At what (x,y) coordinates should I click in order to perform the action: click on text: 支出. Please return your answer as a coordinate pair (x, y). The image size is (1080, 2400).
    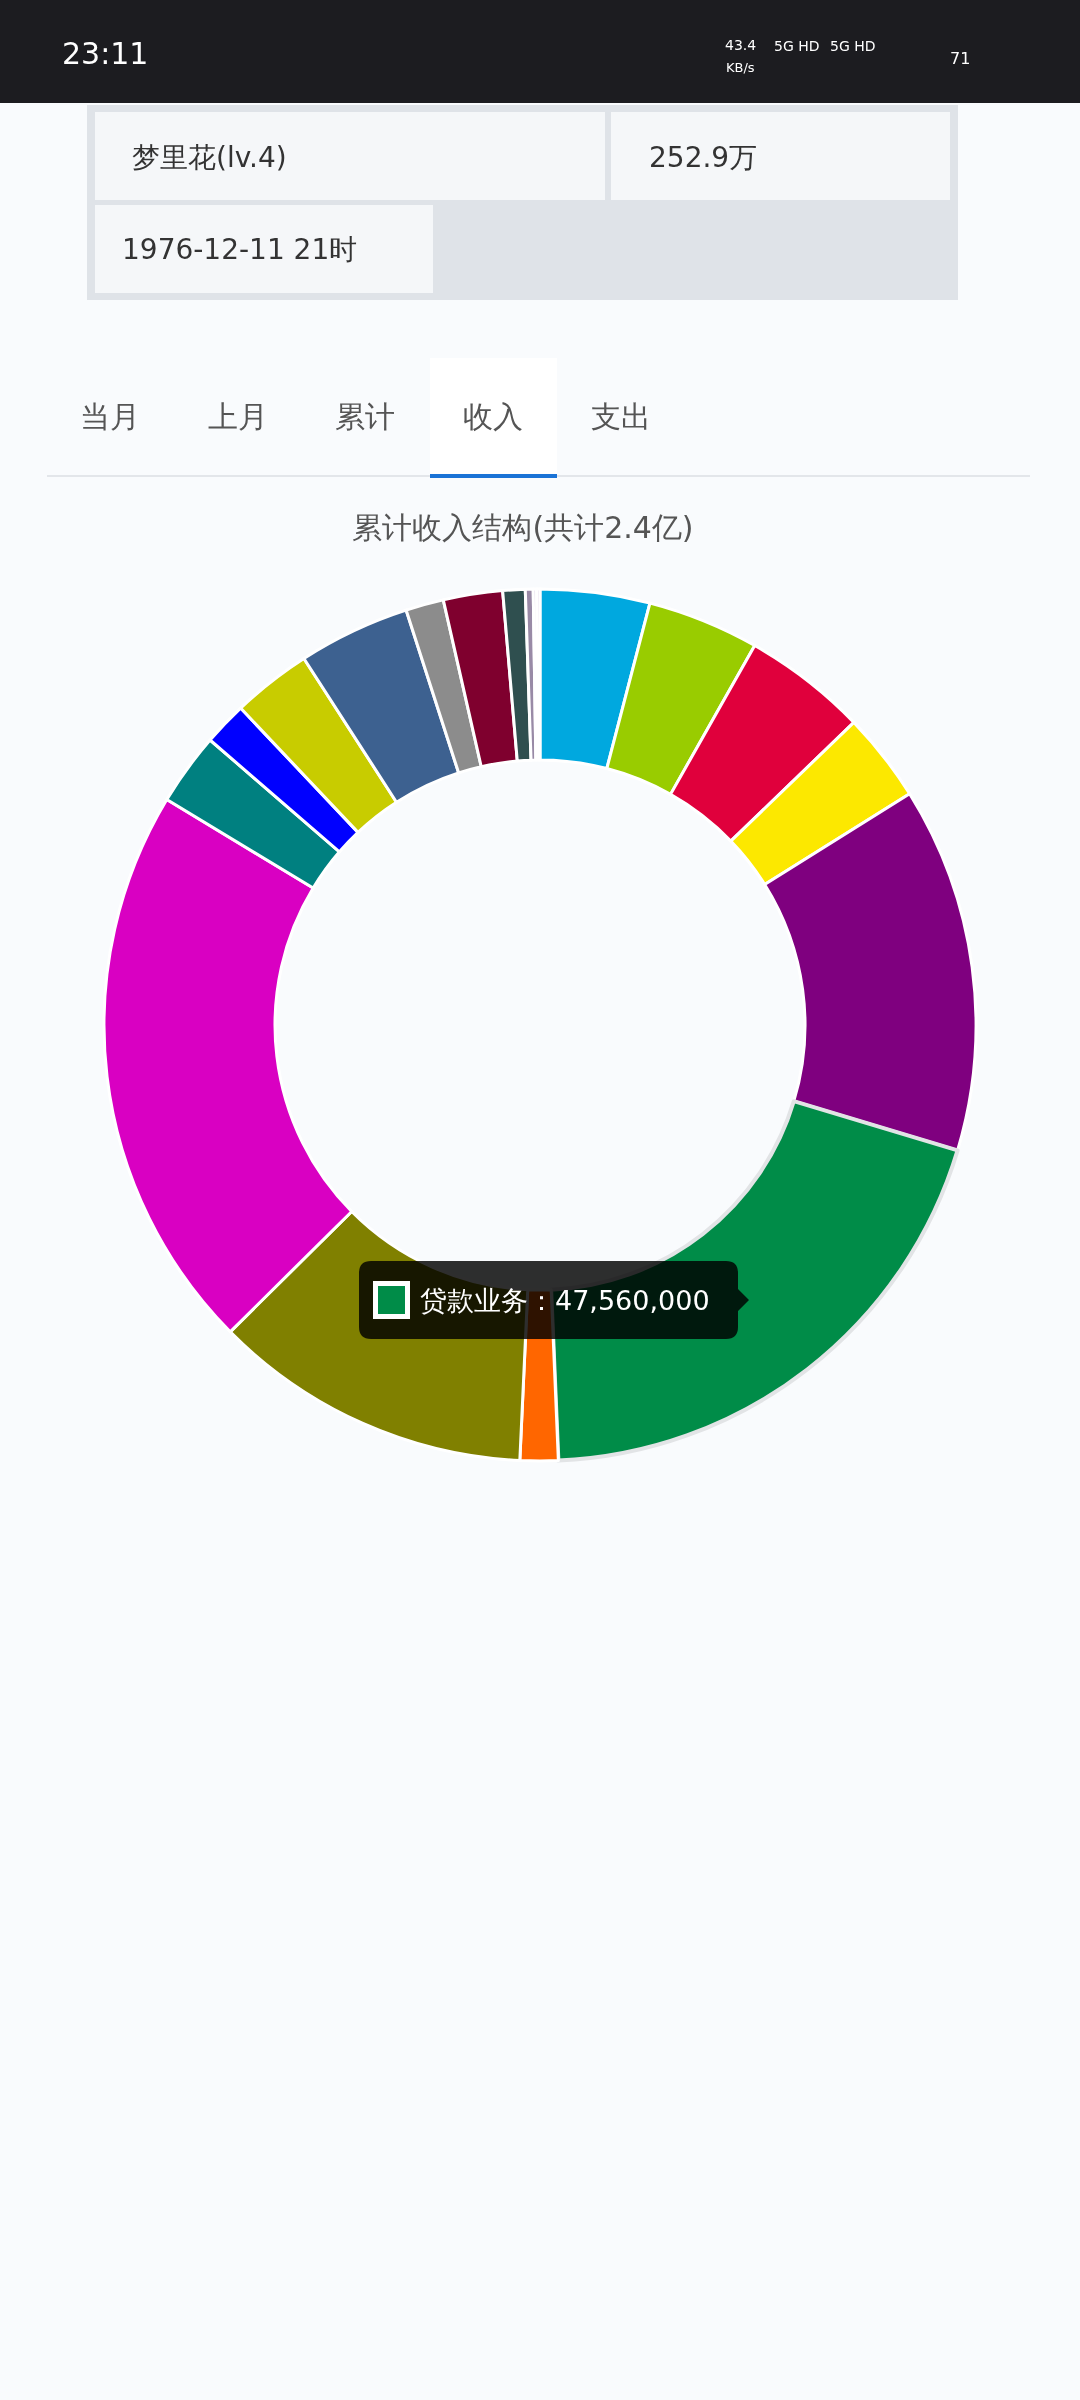
    Looking at the image, I should click on (621, 416).